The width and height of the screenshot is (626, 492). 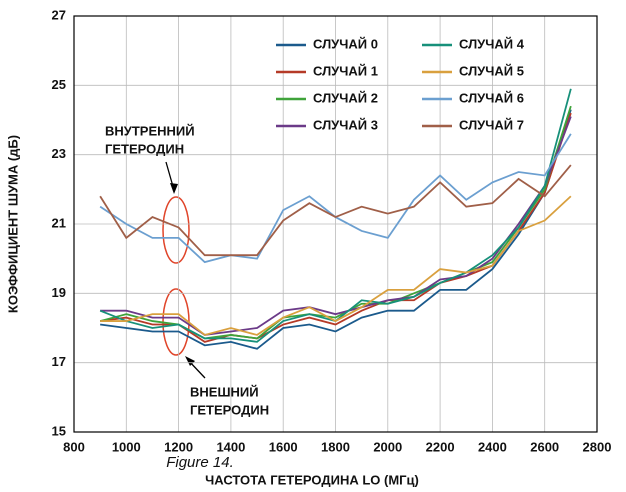 I want to click on annotation: ВНЕШНИЙ, so click(x=224, y=391).